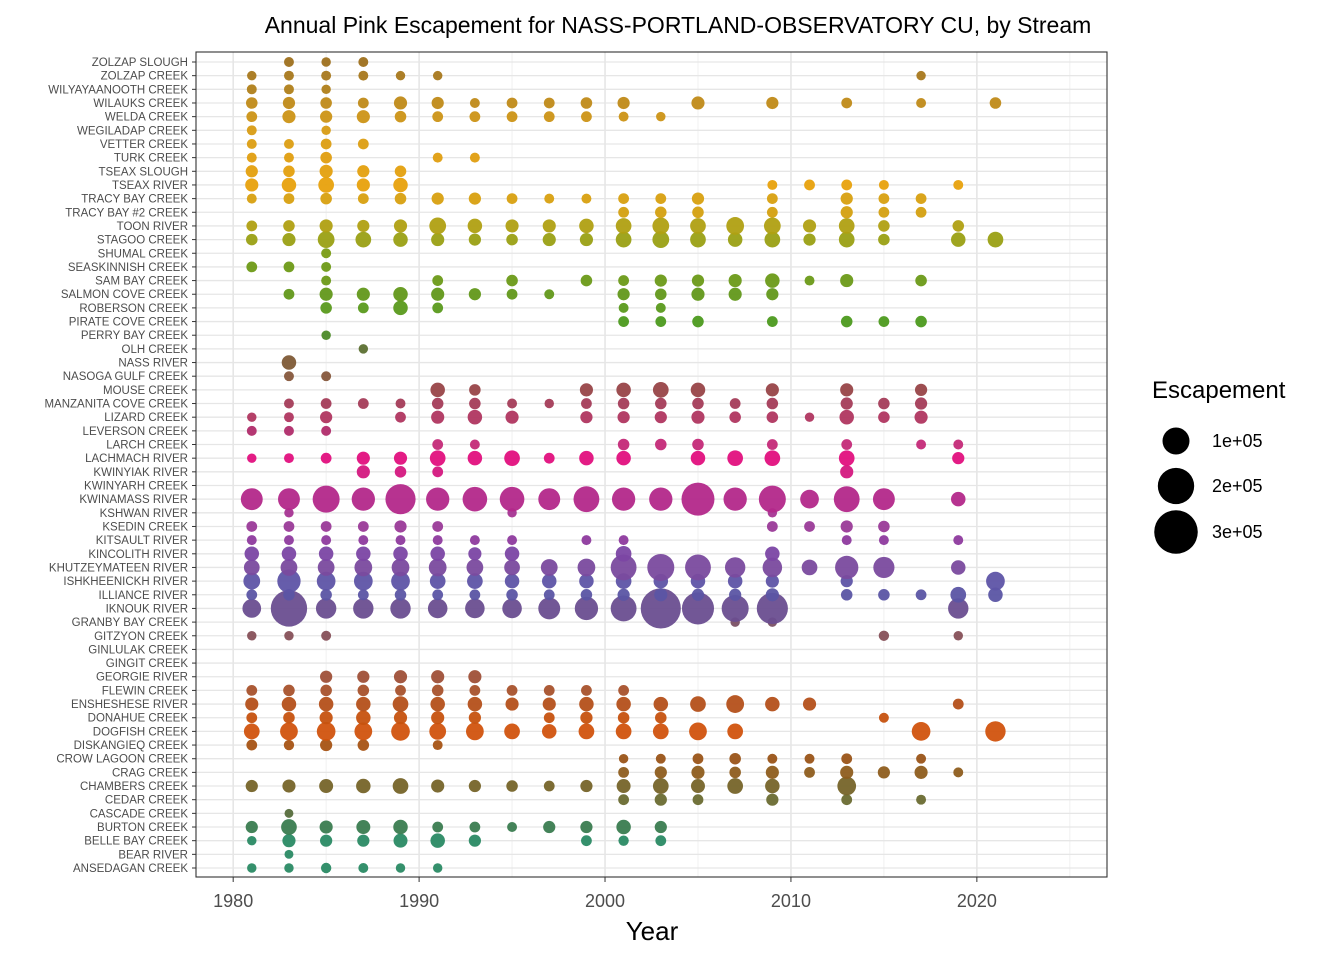 The height and width of the screenshot is (960, 1344). Describe the element at coordinates (136, 842) in the screenshot. I see `y-tick-label: BELLE BAY CREEK` at that location.